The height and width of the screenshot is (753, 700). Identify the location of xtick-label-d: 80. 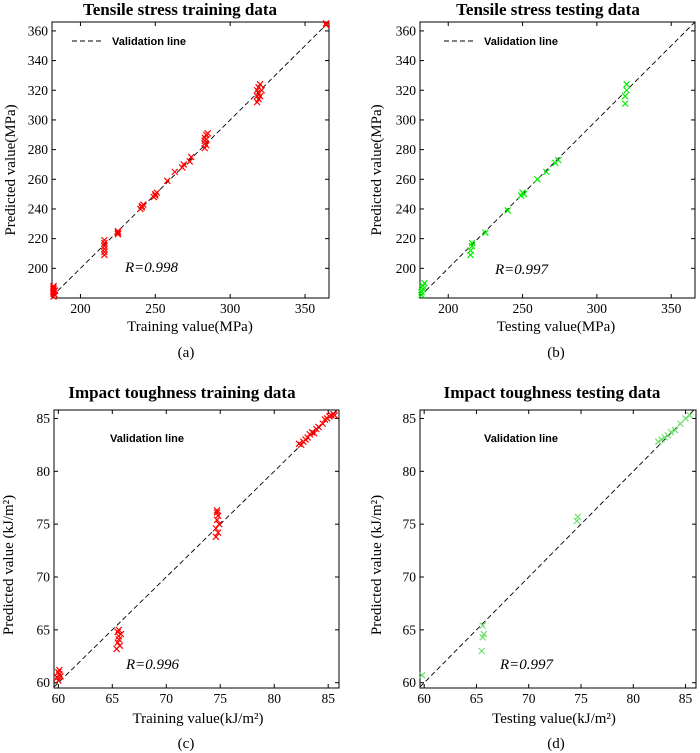
(634, 698).